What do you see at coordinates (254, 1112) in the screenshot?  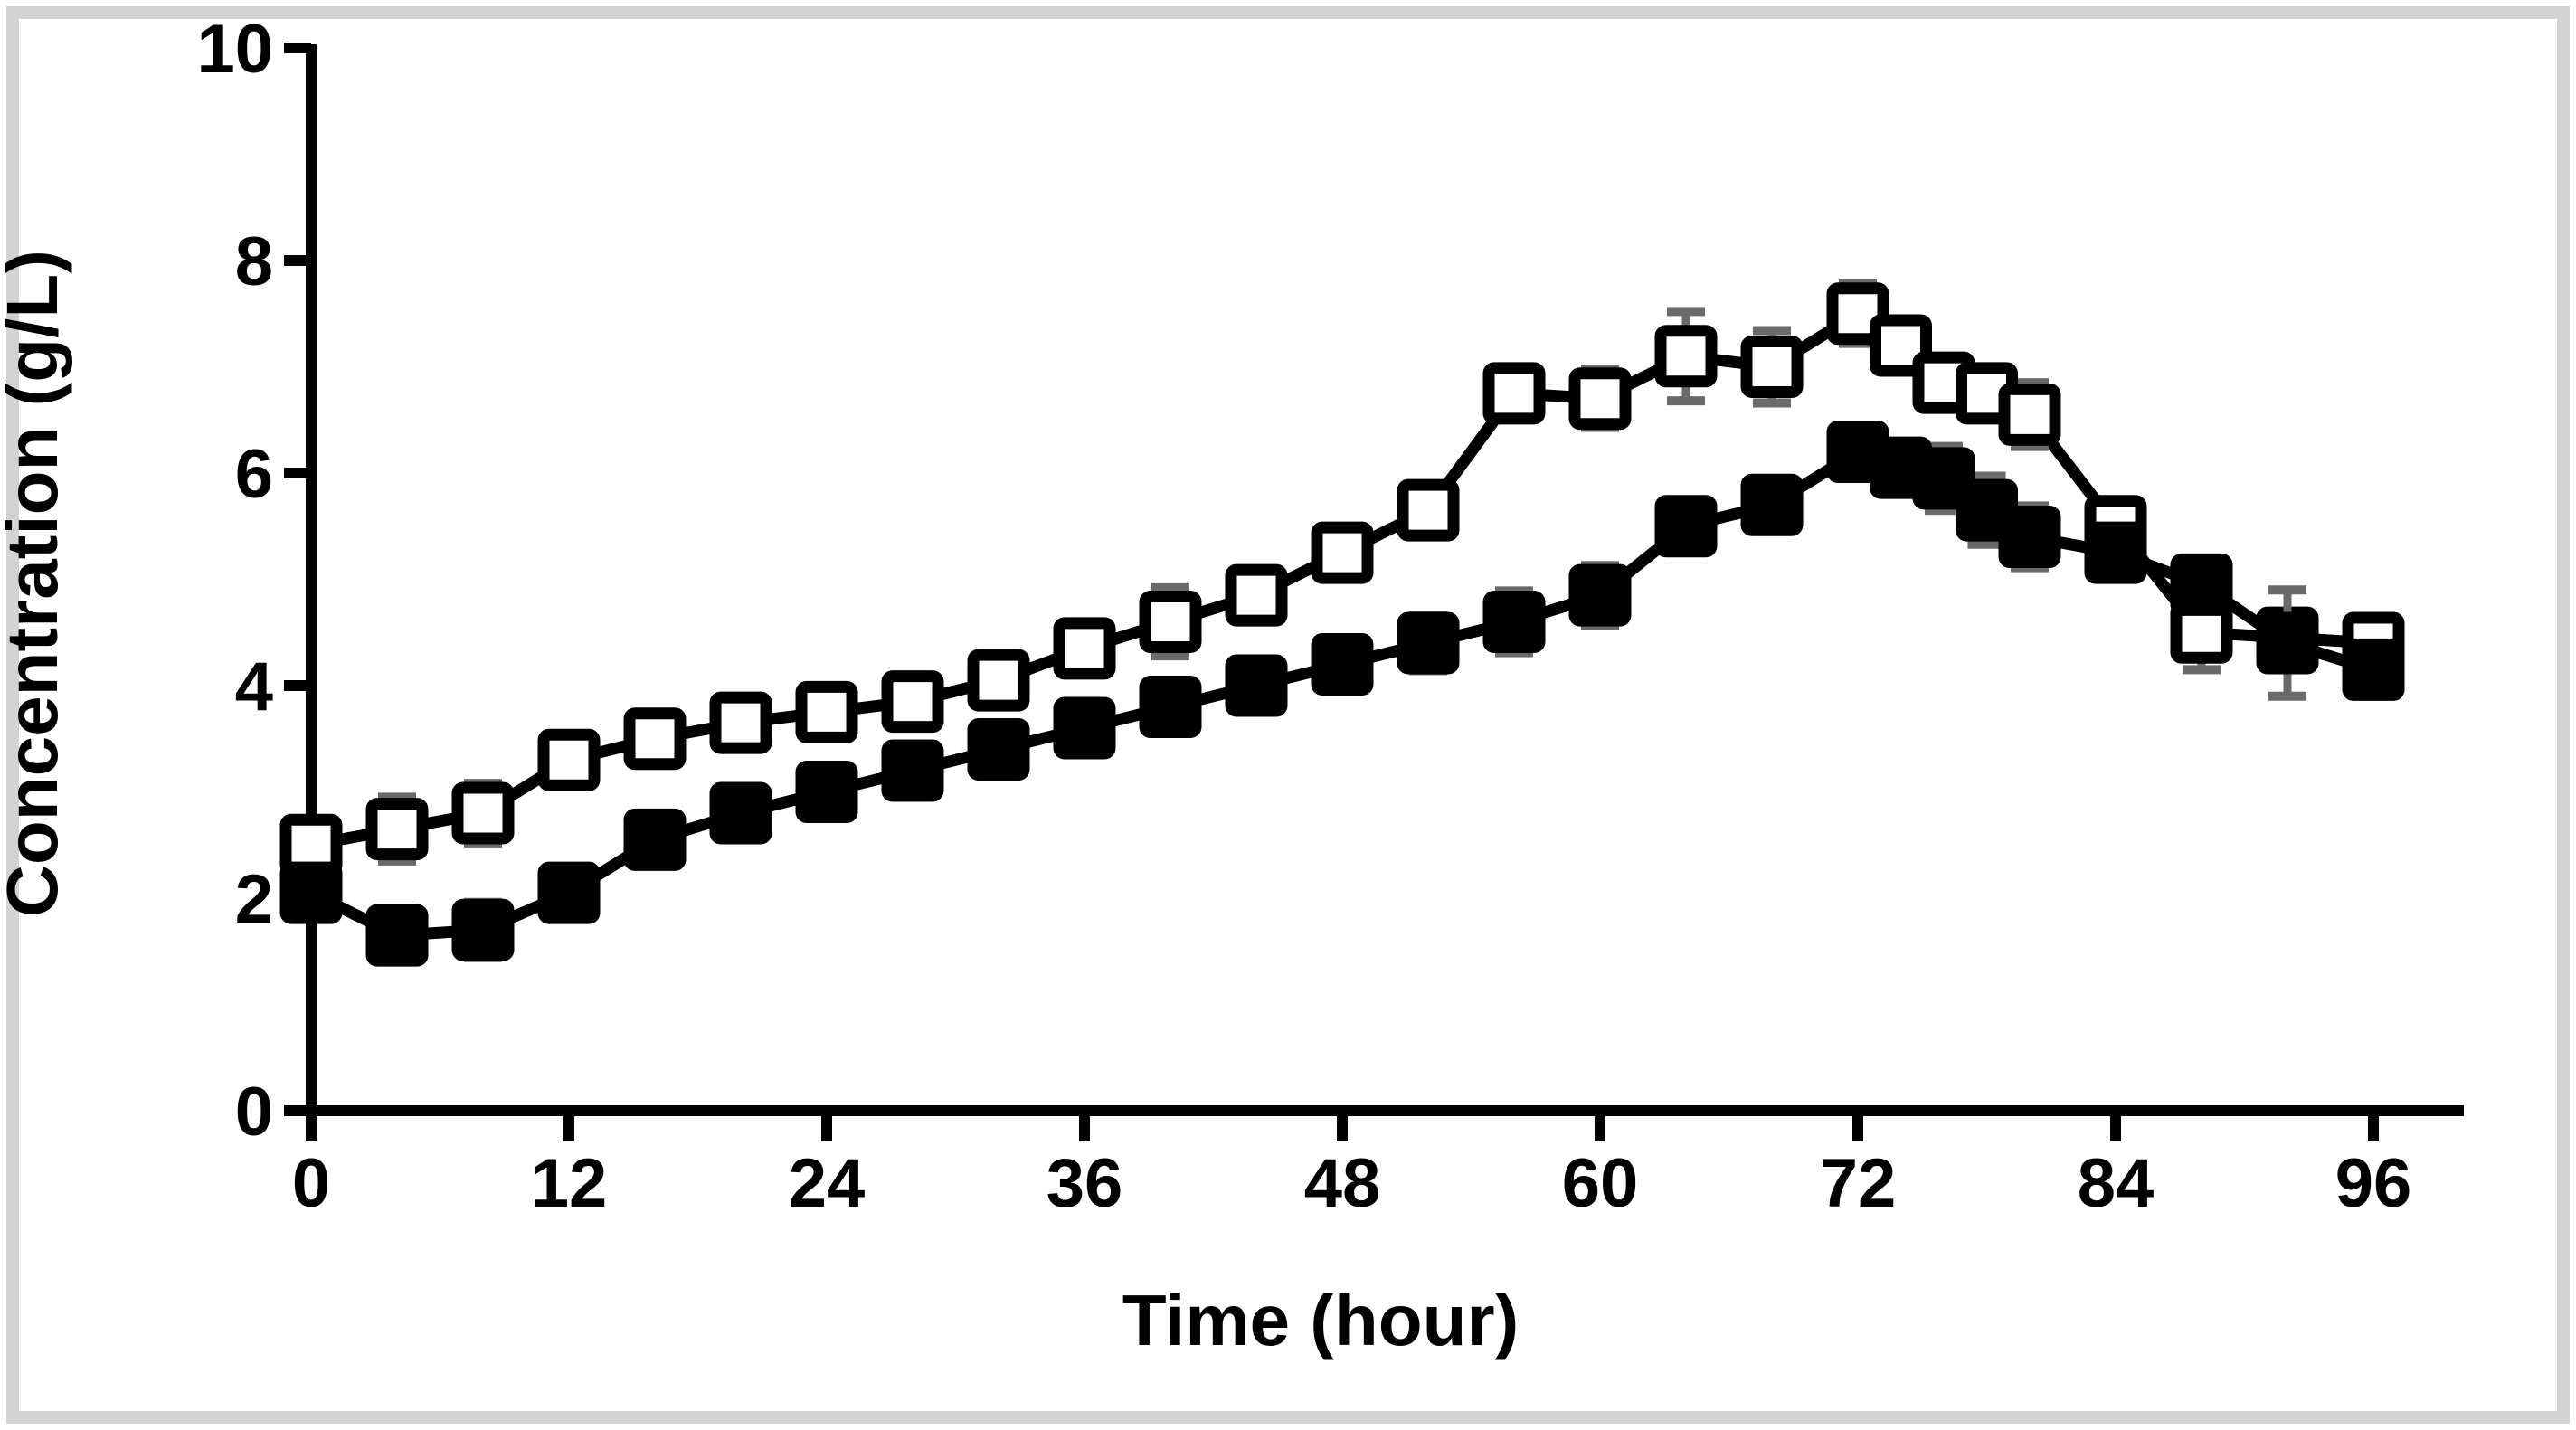 I see `y-tick-label: 0` at bounding box center [254, 1112].